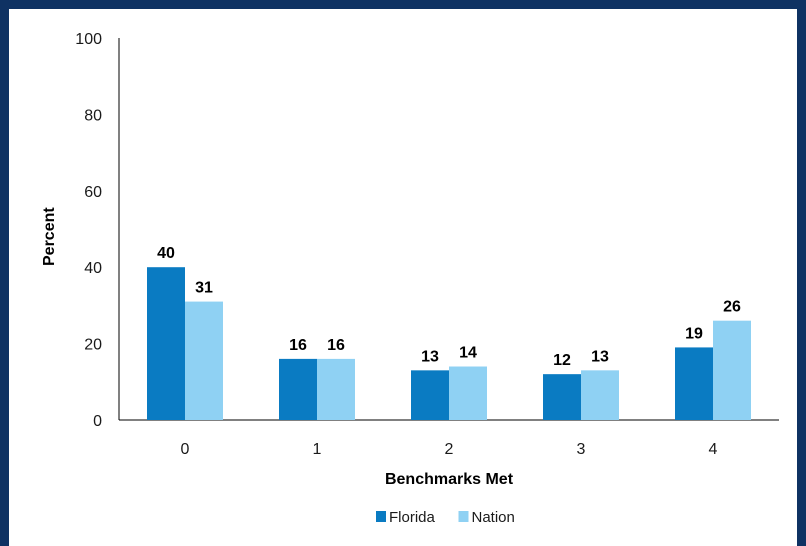 The height and width of the screenshot is (546, 806). Describe the element at coordinates (93, 192) in the screenshot. I see `y-tick-label: 60` at that location.